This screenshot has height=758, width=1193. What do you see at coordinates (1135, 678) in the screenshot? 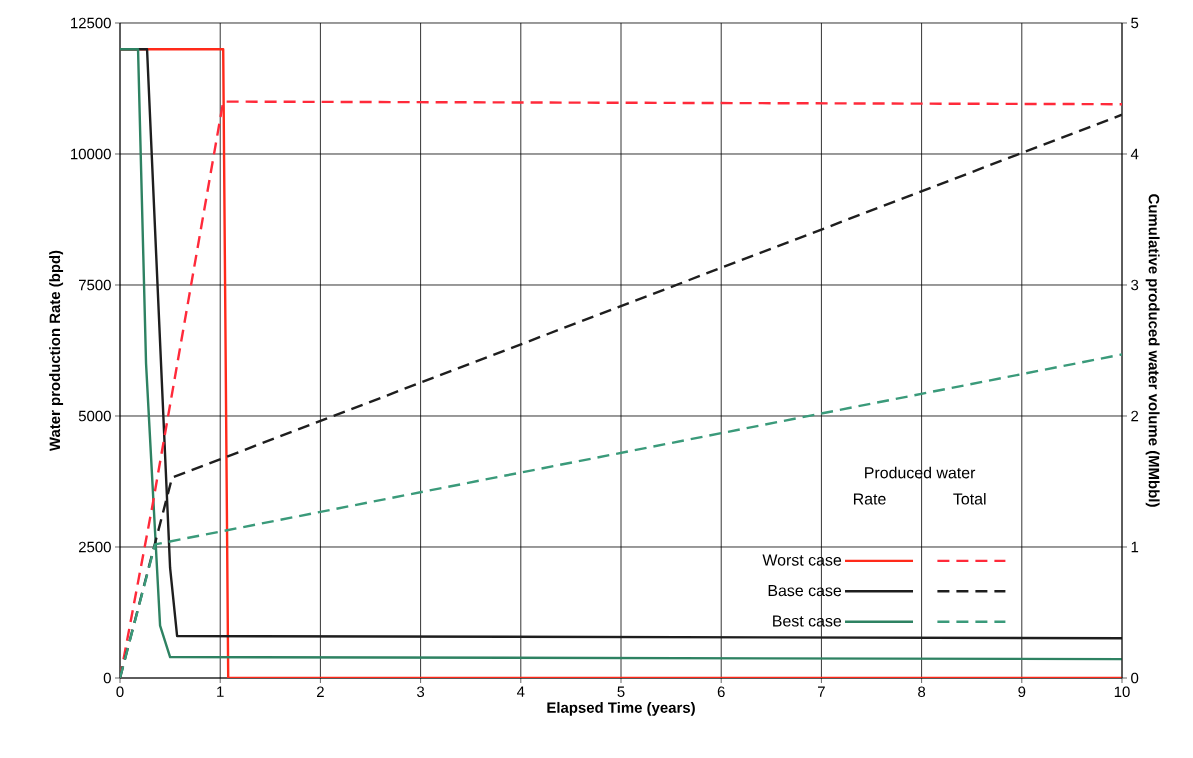
I see `y2-tick-label: 0` at bounding box center [1135, 678].